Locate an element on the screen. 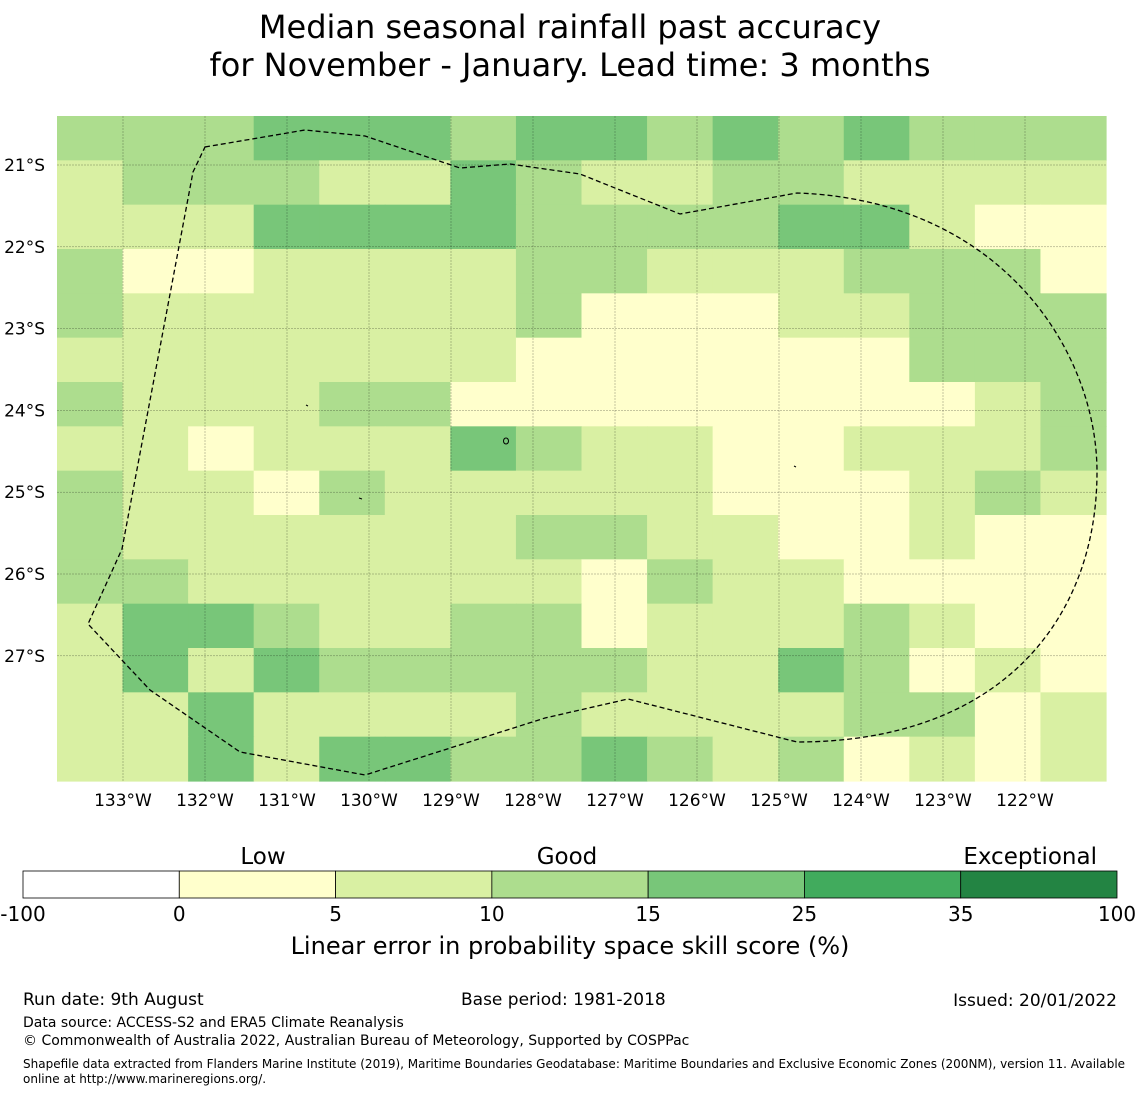 The height and width of the screenshot is (1095, 1140). colorbar-tick-label: 10 is located at coordinates (491, 914).